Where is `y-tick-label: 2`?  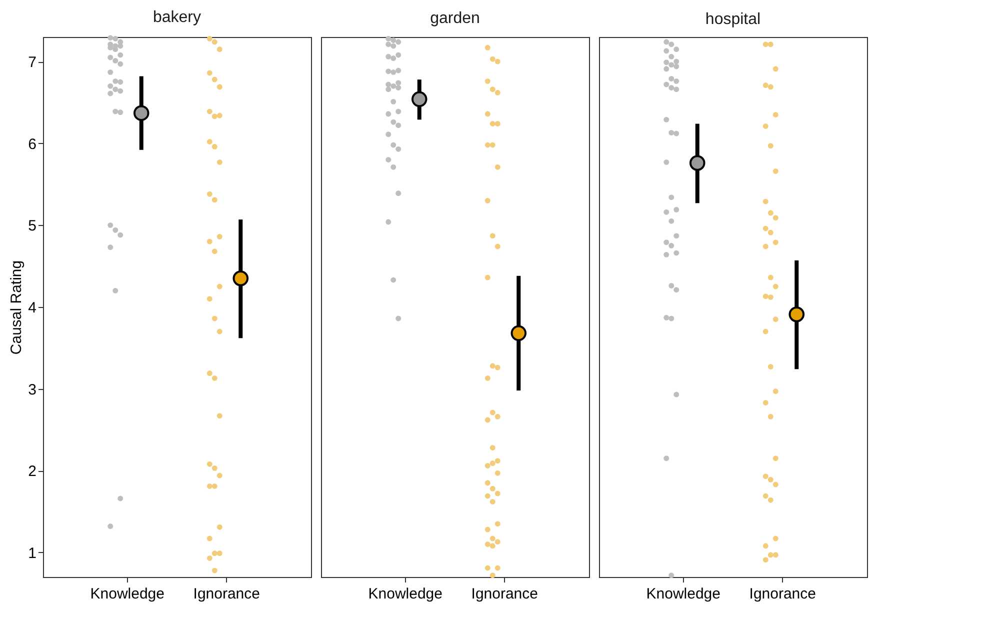
y-tick-label: 2 is located at coordinates (32, 471).